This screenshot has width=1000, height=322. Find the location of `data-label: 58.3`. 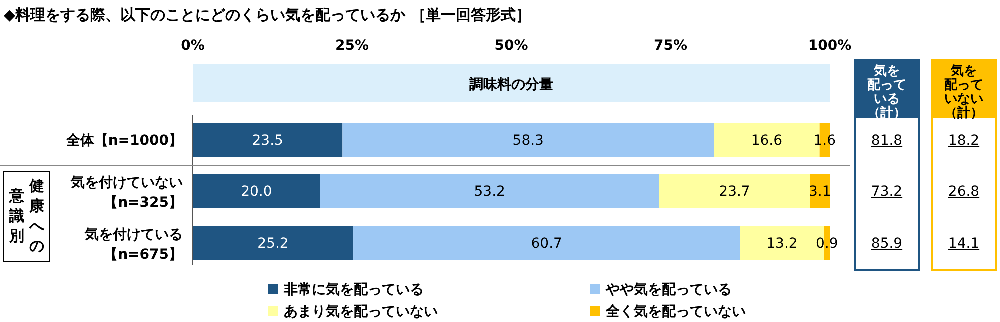

data-label: 58.3 is located at coordinates (528, 141).